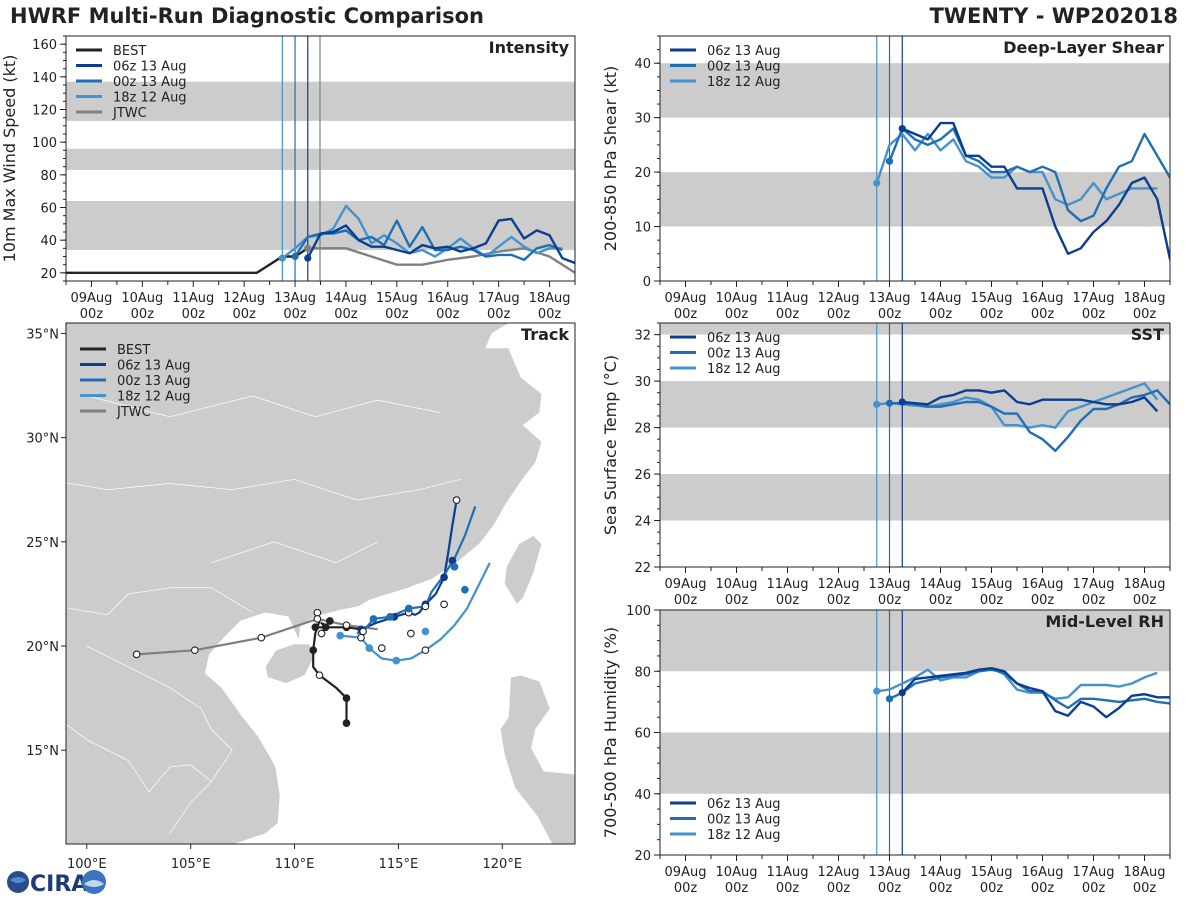 Image resolution: width=1200 pixels, height=900 pixels. I want to click on series-line-00z-13-aug, so click(1029, 175).